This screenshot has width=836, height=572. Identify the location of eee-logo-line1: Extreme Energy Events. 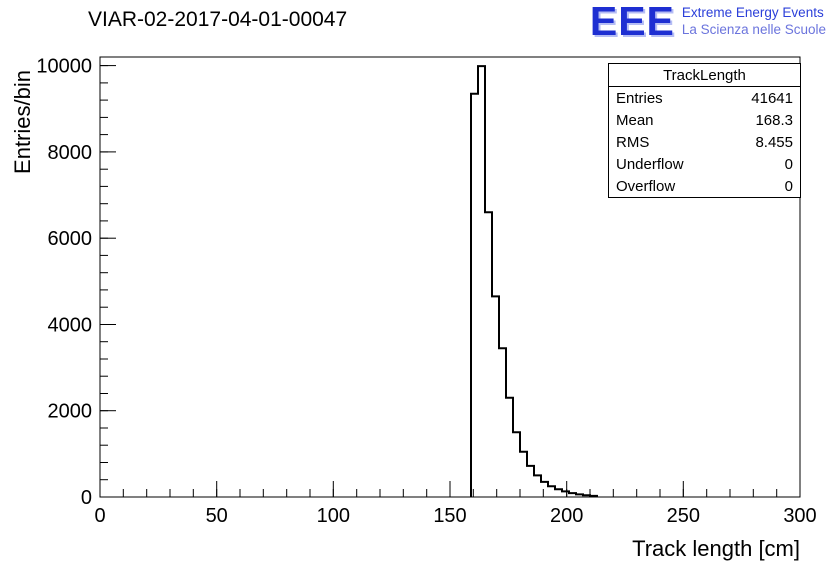
(752, 12).